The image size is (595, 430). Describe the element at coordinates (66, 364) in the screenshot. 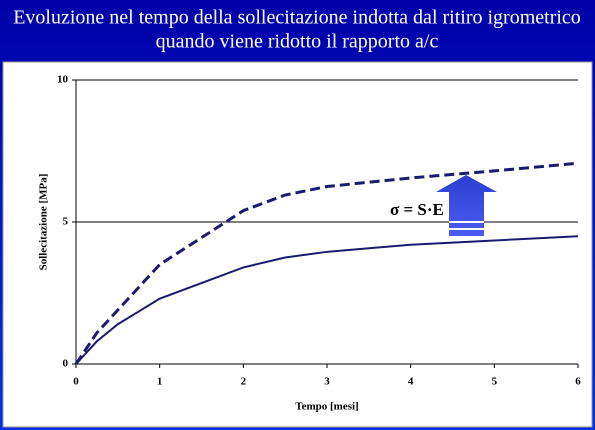

I see `y-tick-label: 0` at that location.